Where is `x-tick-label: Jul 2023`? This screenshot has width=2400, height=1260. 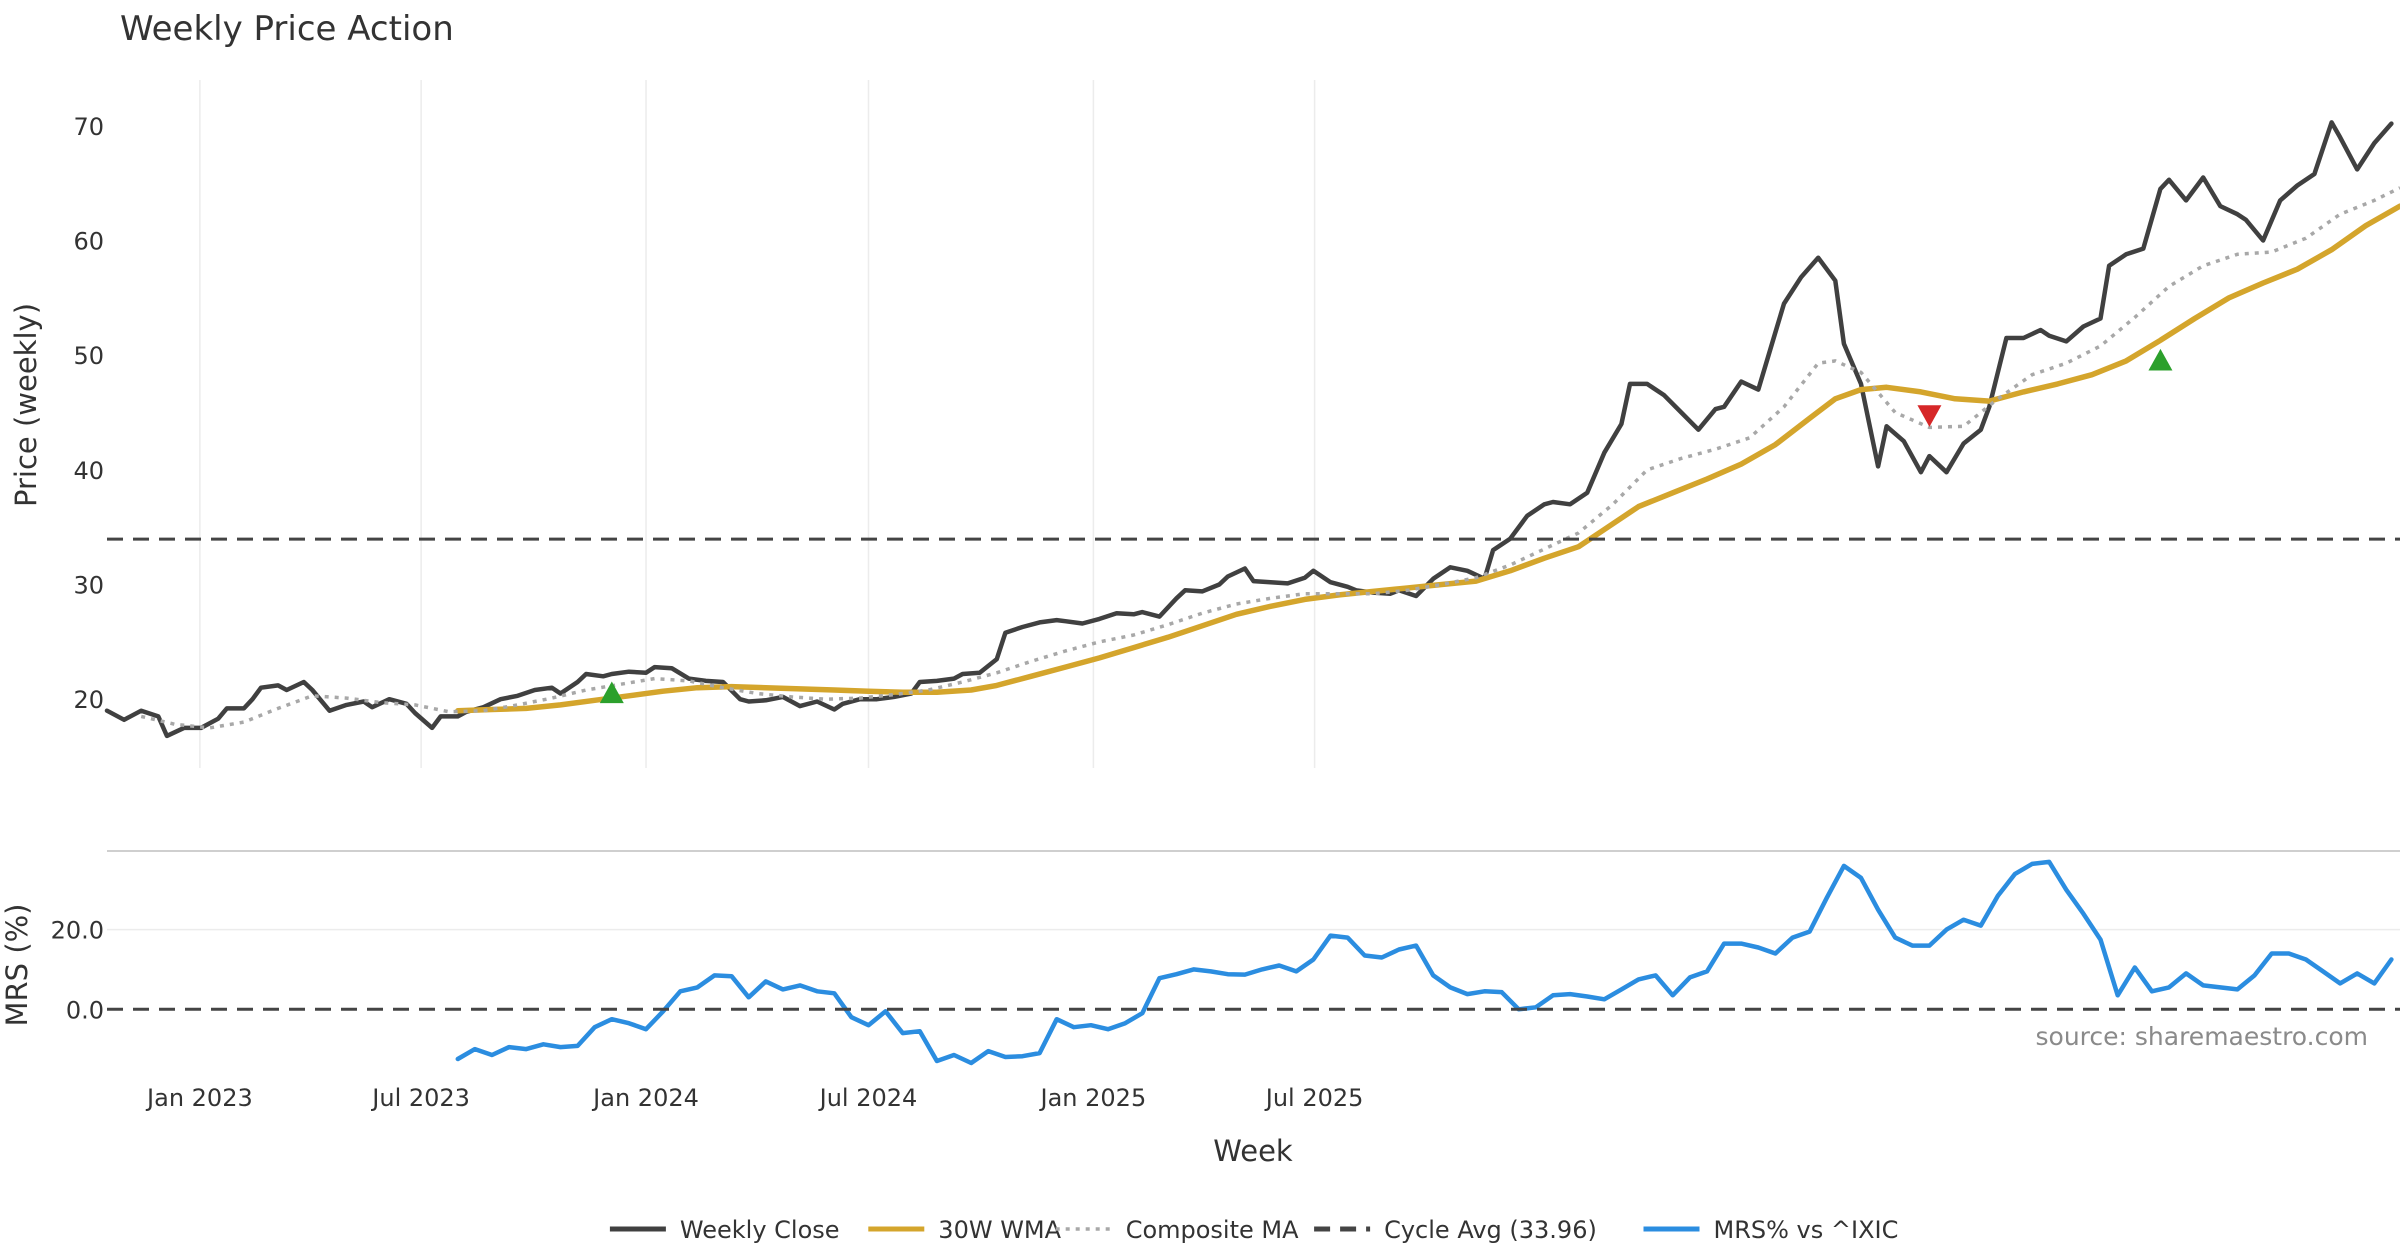
x-tick-label: Jul 2023 is located at coordinates (420, 1098).